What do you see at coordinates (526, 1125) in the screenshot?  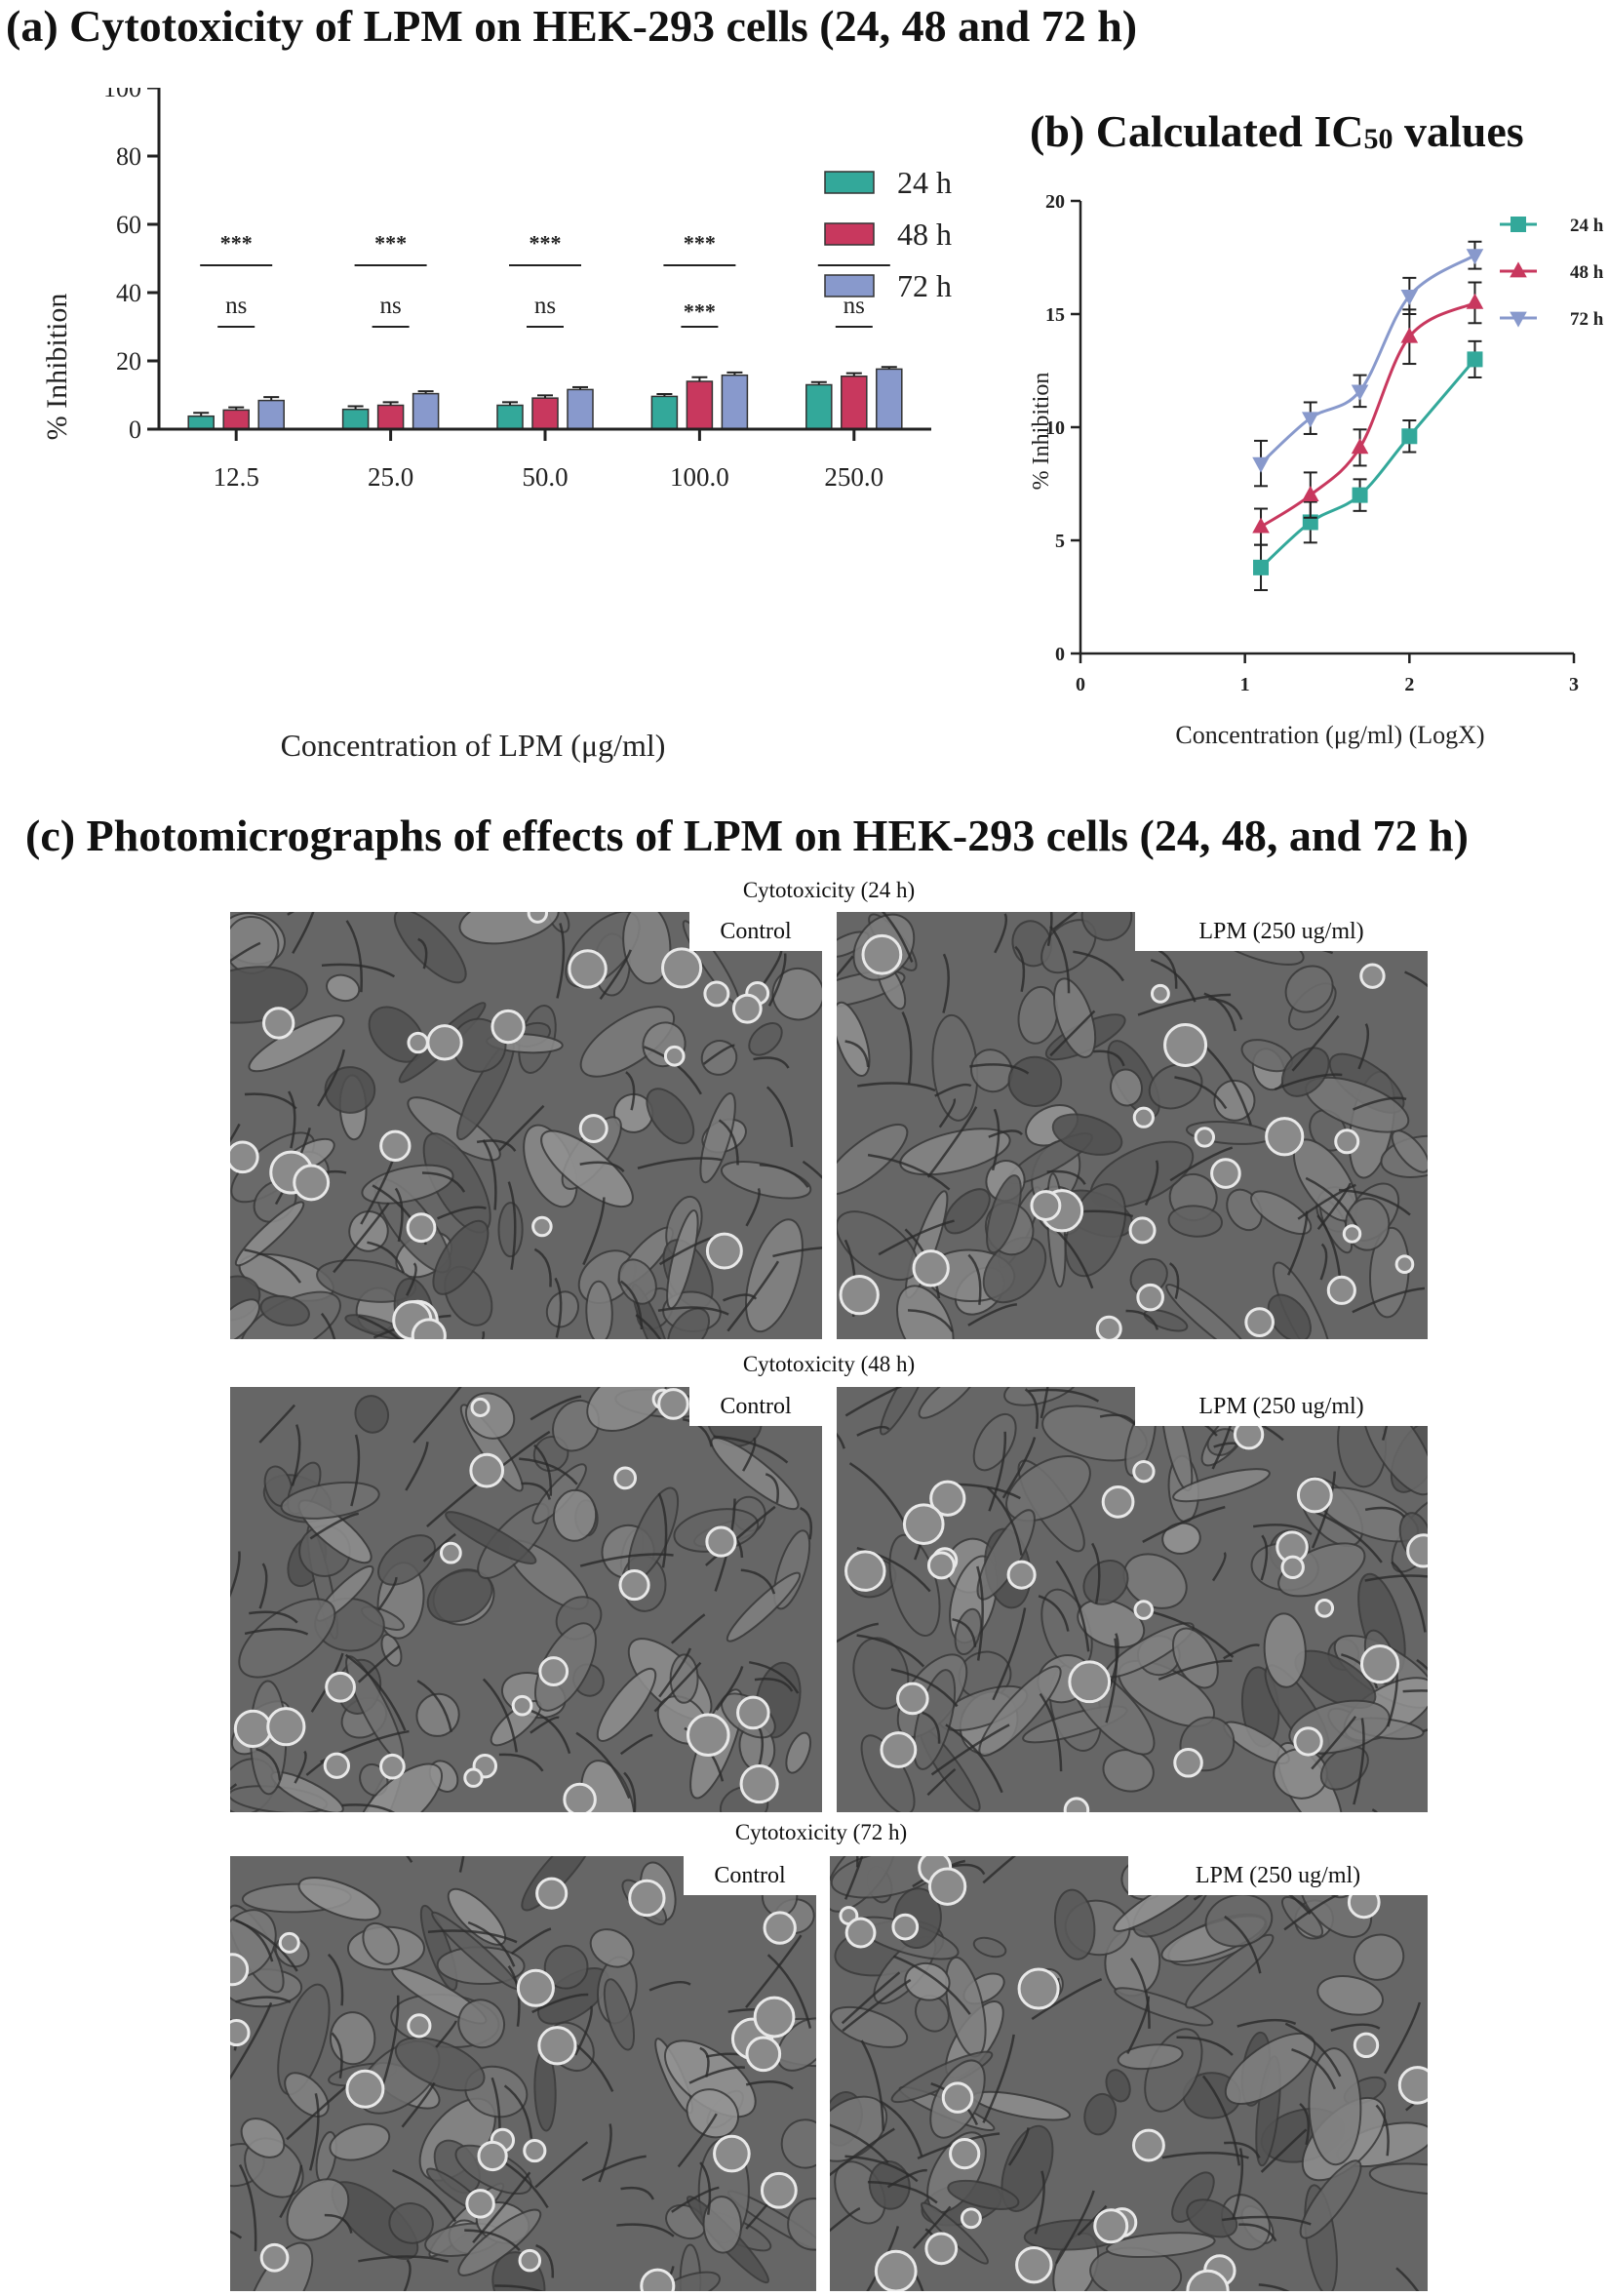 I see `micrograph-control-24h: Control` at bounding box center [526, 1125].